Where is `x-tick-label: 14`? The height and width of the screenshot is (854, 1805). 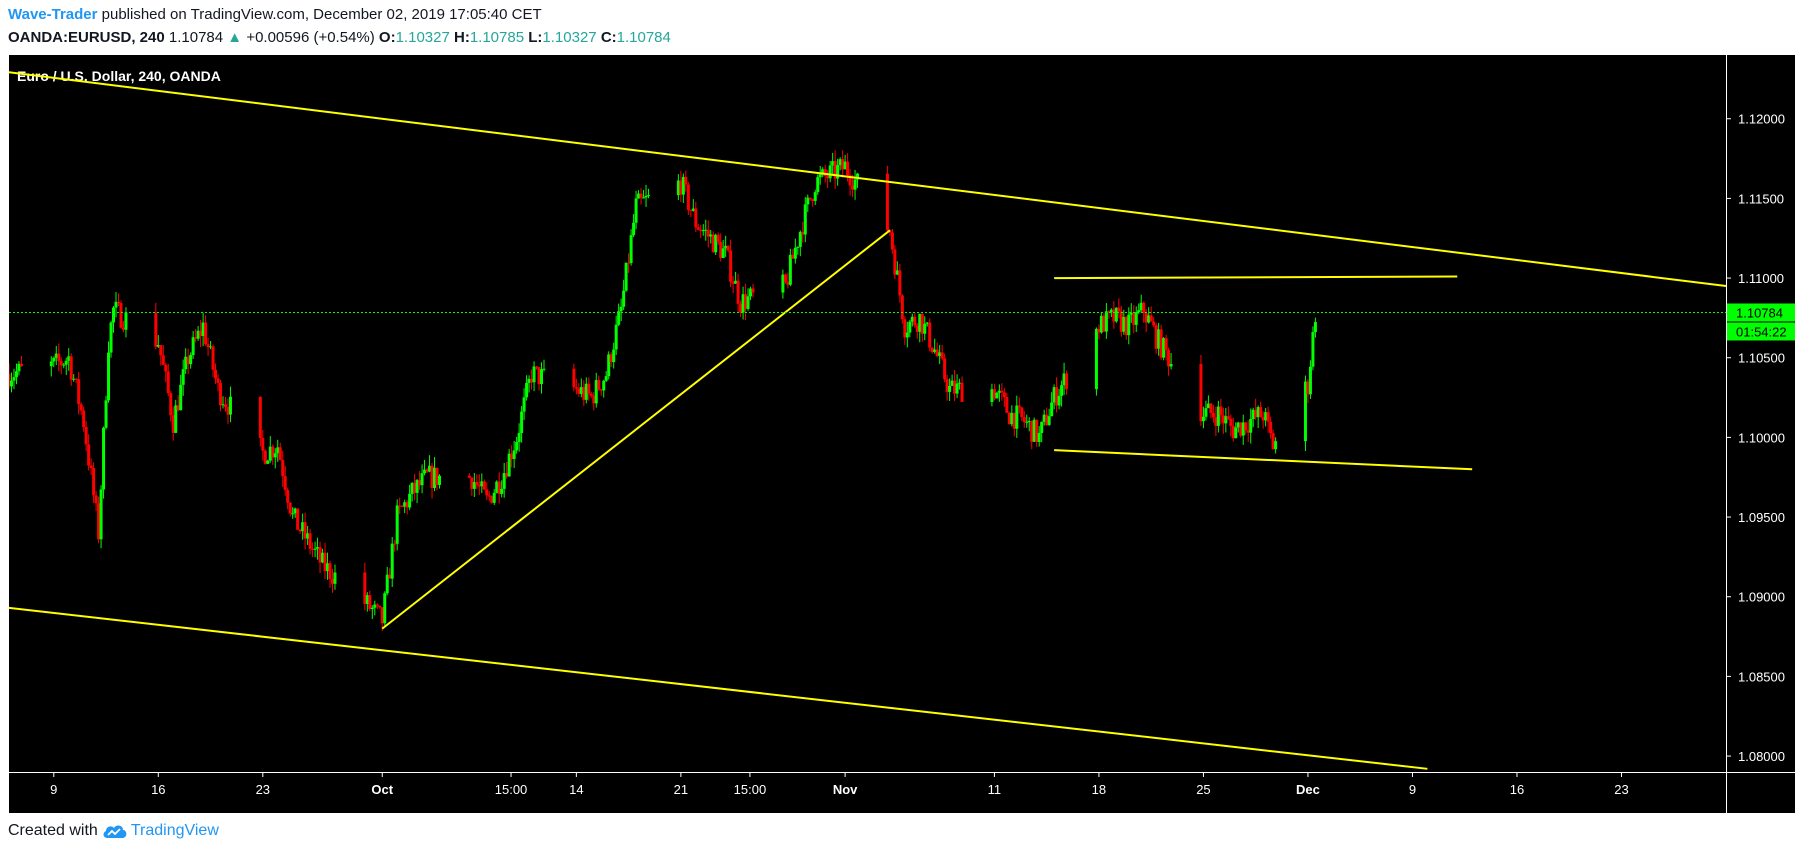
x-tick-label: 14 is located at coordinates (576, 789).